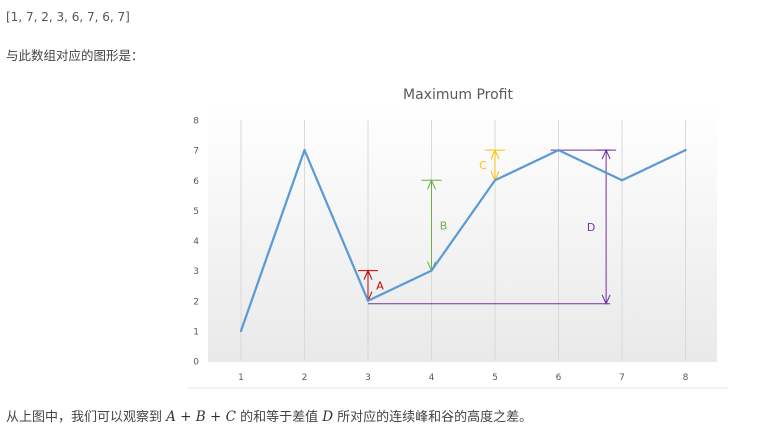  Describe the element at coordinates (686, 378) in the screenshot. I see `x-tick-label: 8` at that location.